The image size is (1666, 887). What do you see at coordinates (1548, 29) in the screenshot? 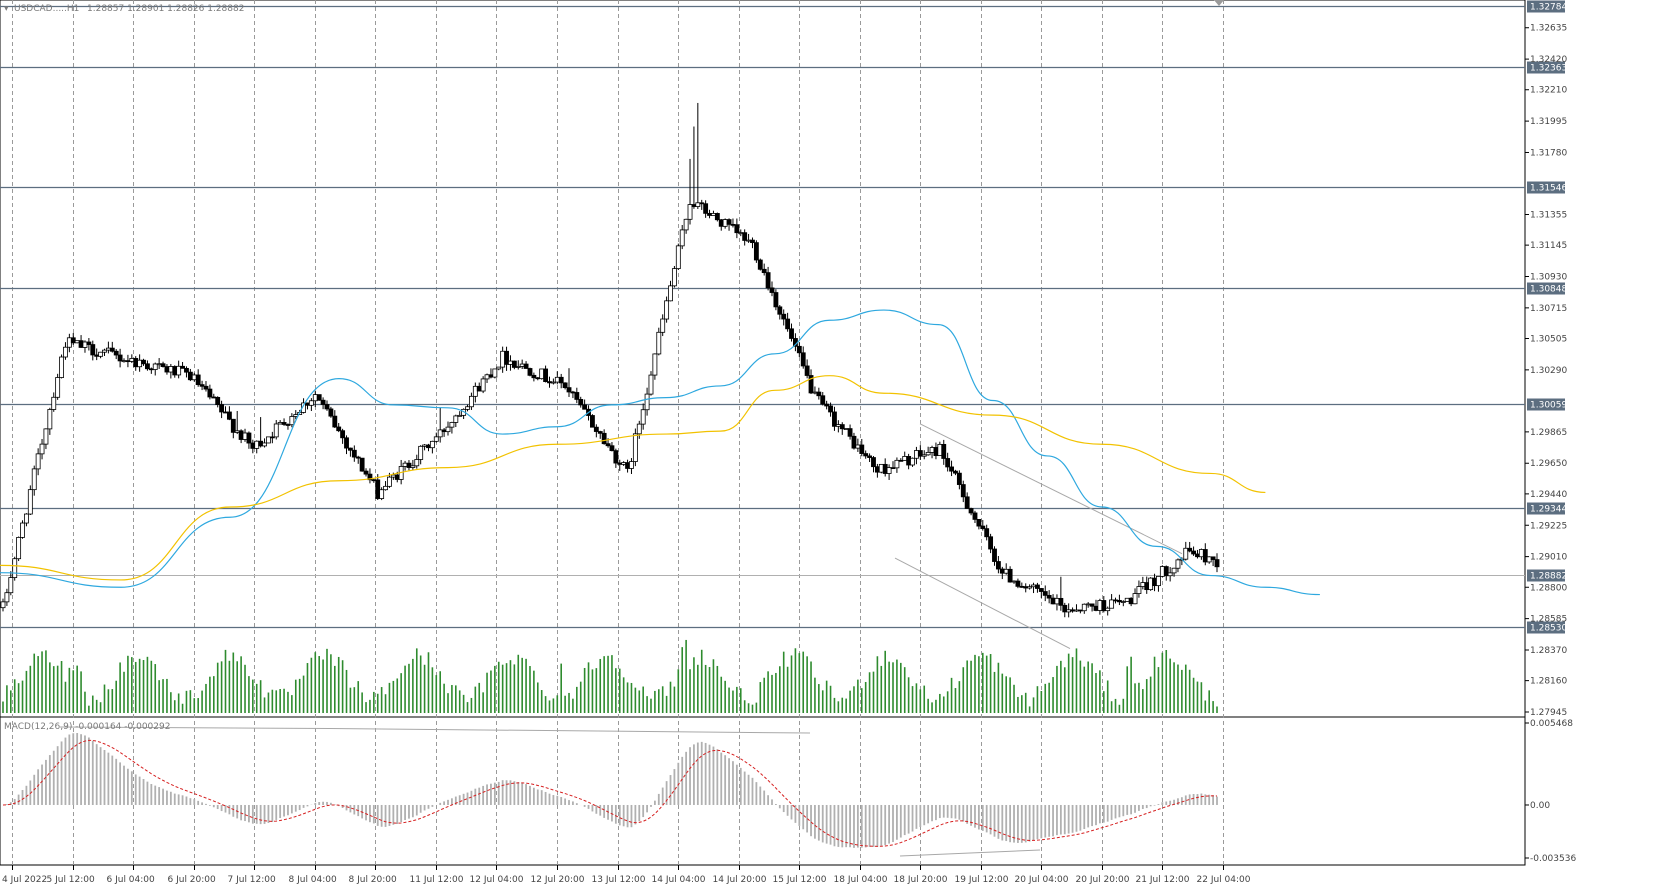
I see `price-tick-label: 1.32635` at bounding box center [1548, 29].